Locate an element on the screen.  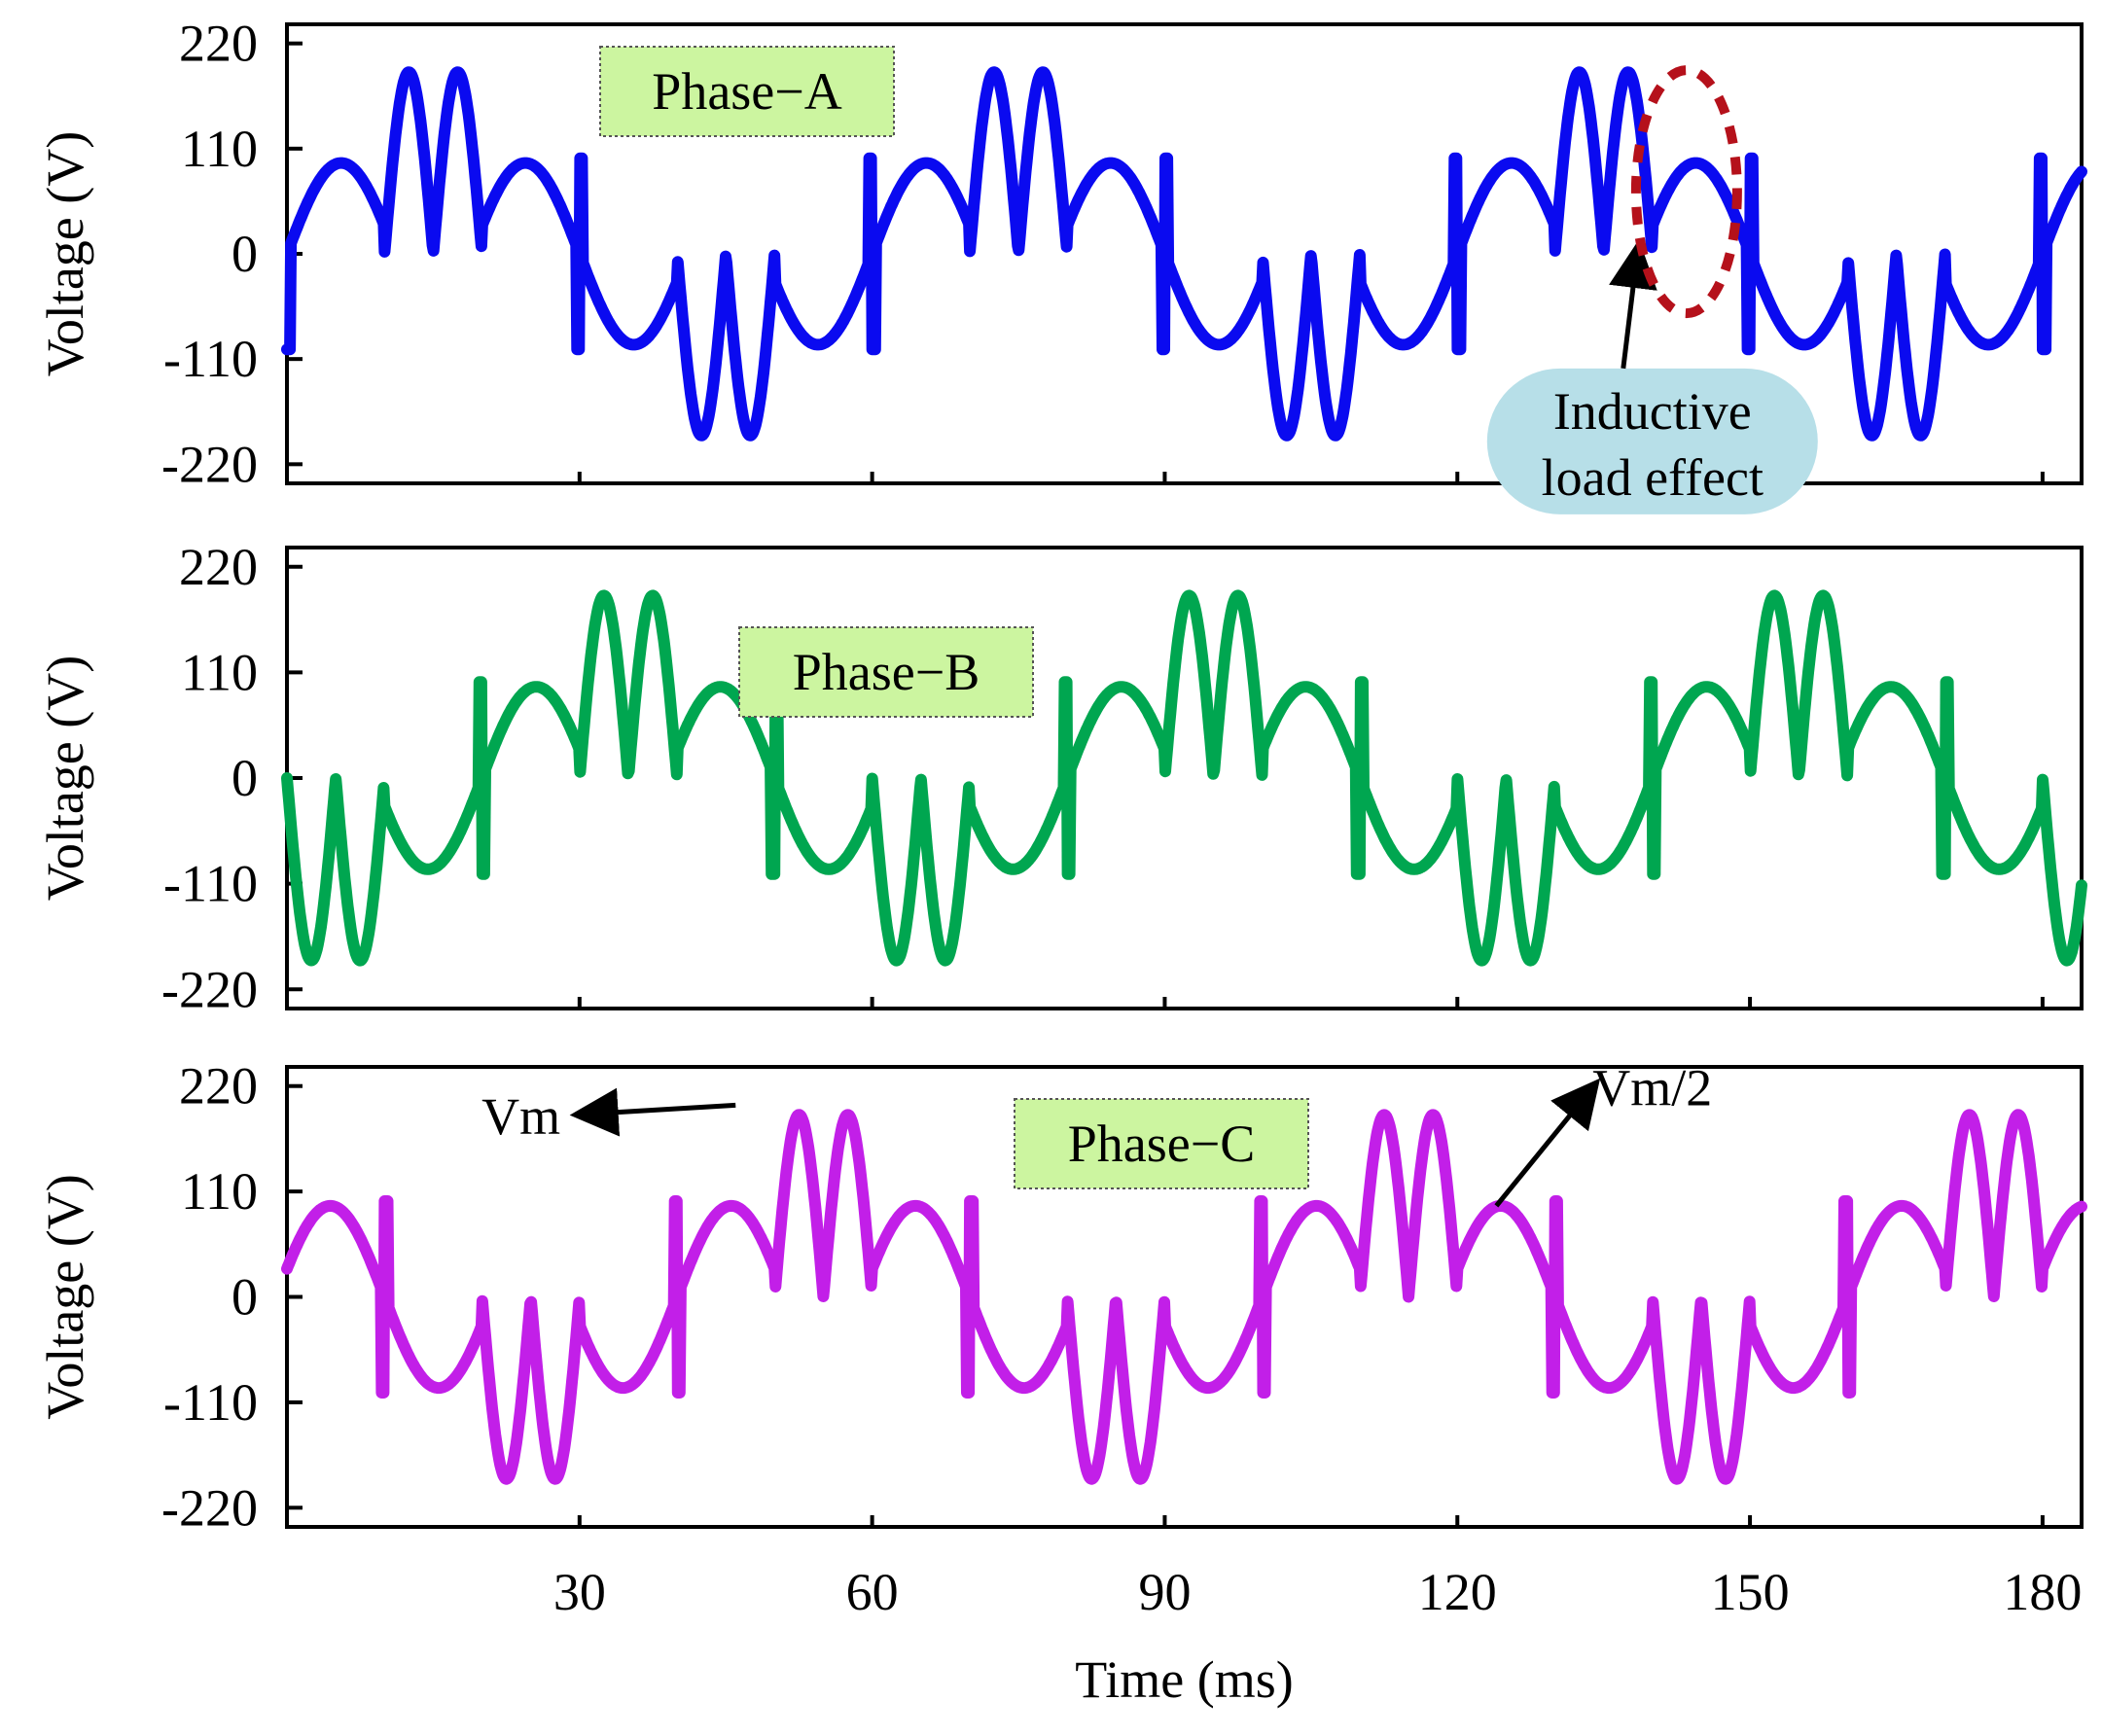
annotation-text: Vm is located at coordinates (520, 1116).